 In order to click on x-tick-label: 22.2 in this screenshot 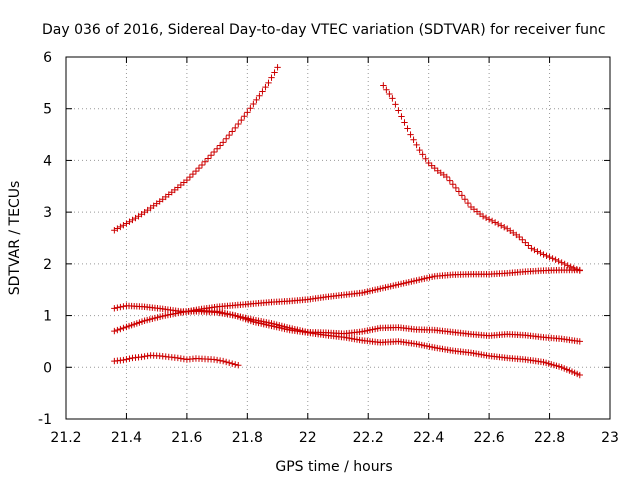, I will do `click(368, 438)`.